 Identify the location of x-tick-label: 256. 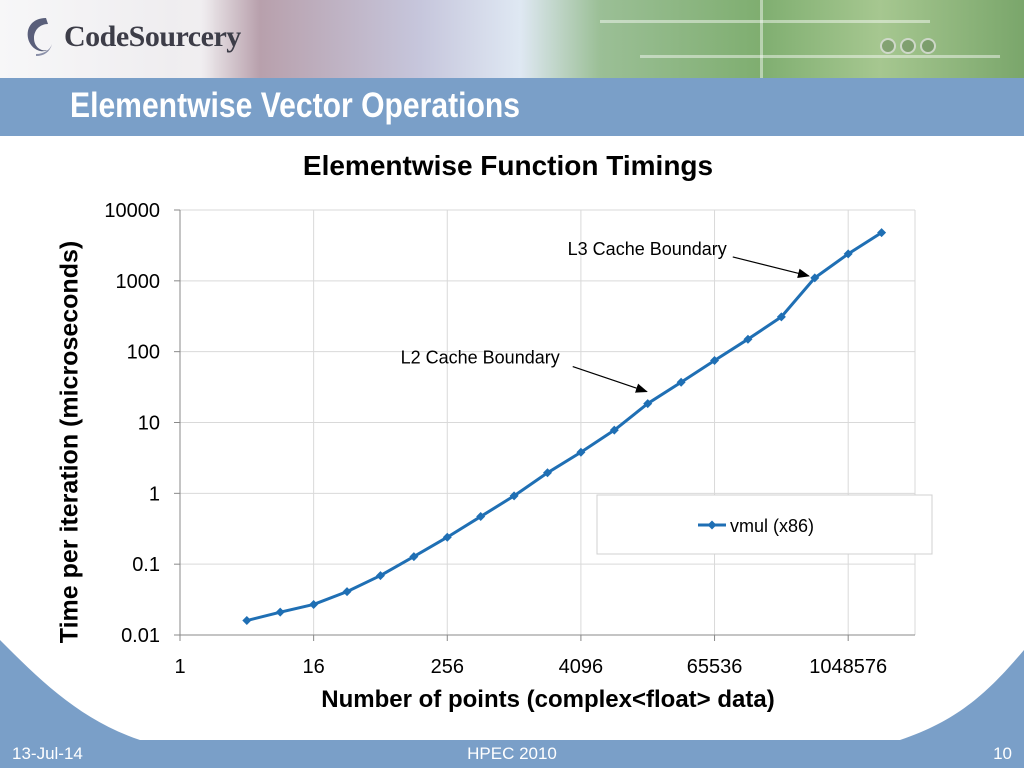
(447, 667).